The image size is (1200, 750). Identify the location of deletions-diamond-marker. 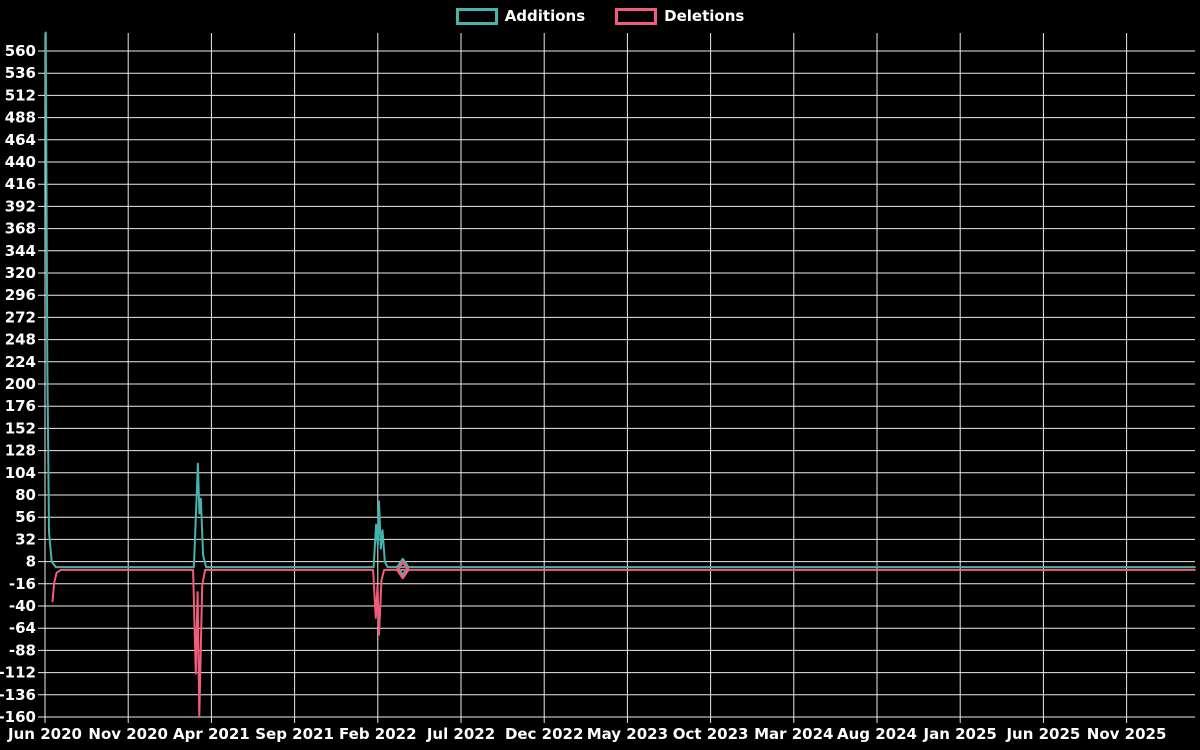
(403, 570).